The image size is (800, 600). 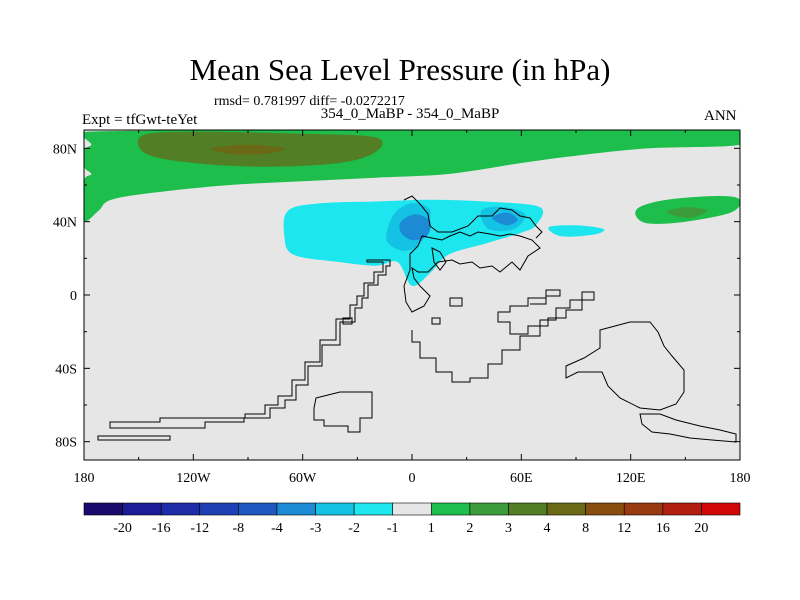 I want to click on colorbar-label: 4, so click(x=547, y=528).